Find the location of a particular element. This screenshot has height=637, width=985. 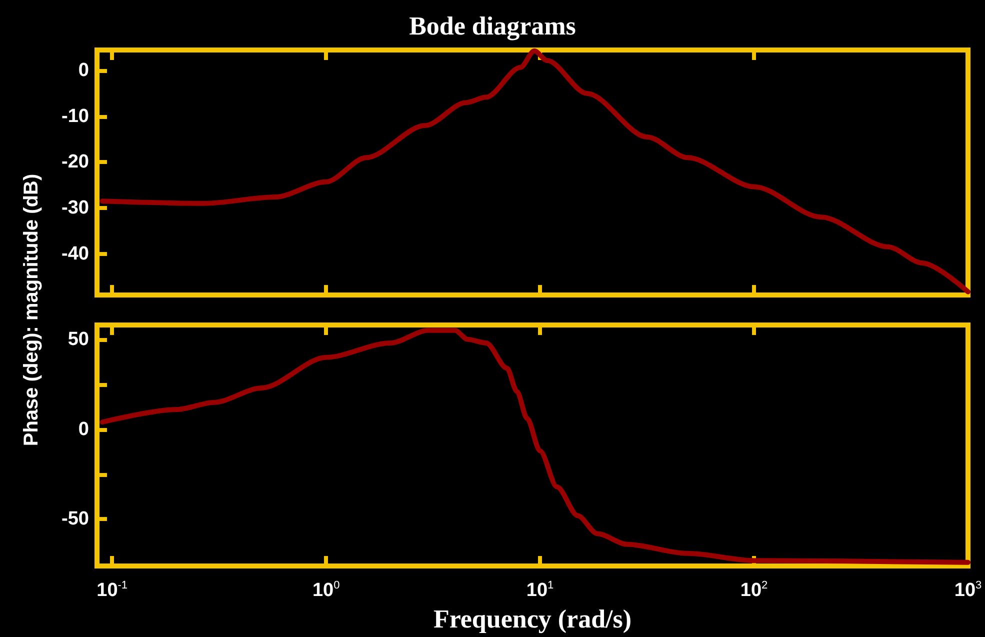

y-tick-label: -40 is located at coordinates (75, 253).